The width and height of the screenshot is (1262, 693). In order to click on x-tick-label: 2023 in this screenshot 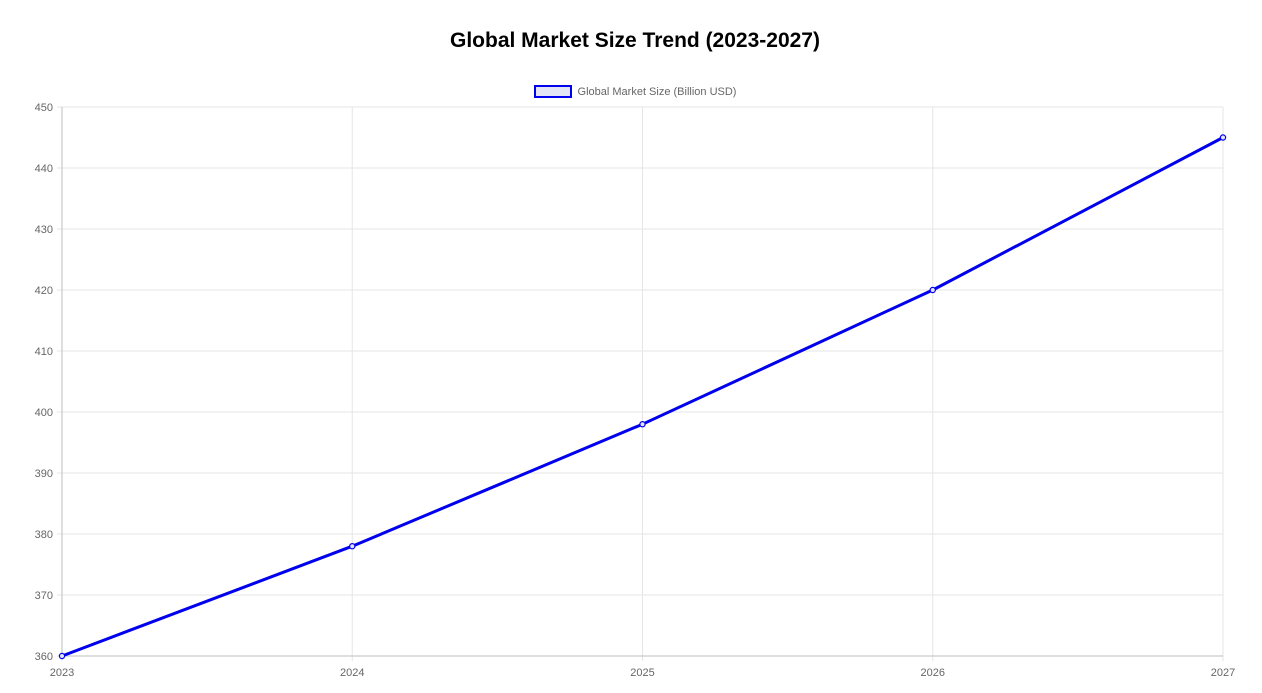, I will do `click(62, 673)`.